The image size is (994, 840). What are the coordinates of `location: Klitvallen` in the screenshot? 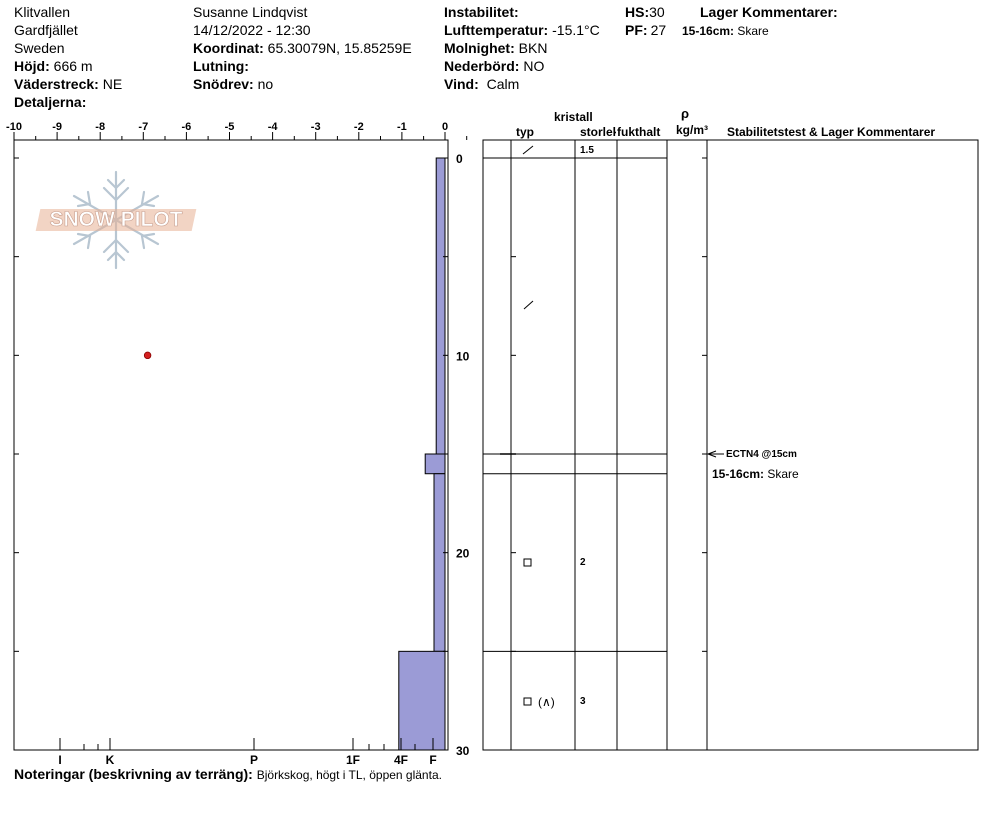 It's located at (42, 12).